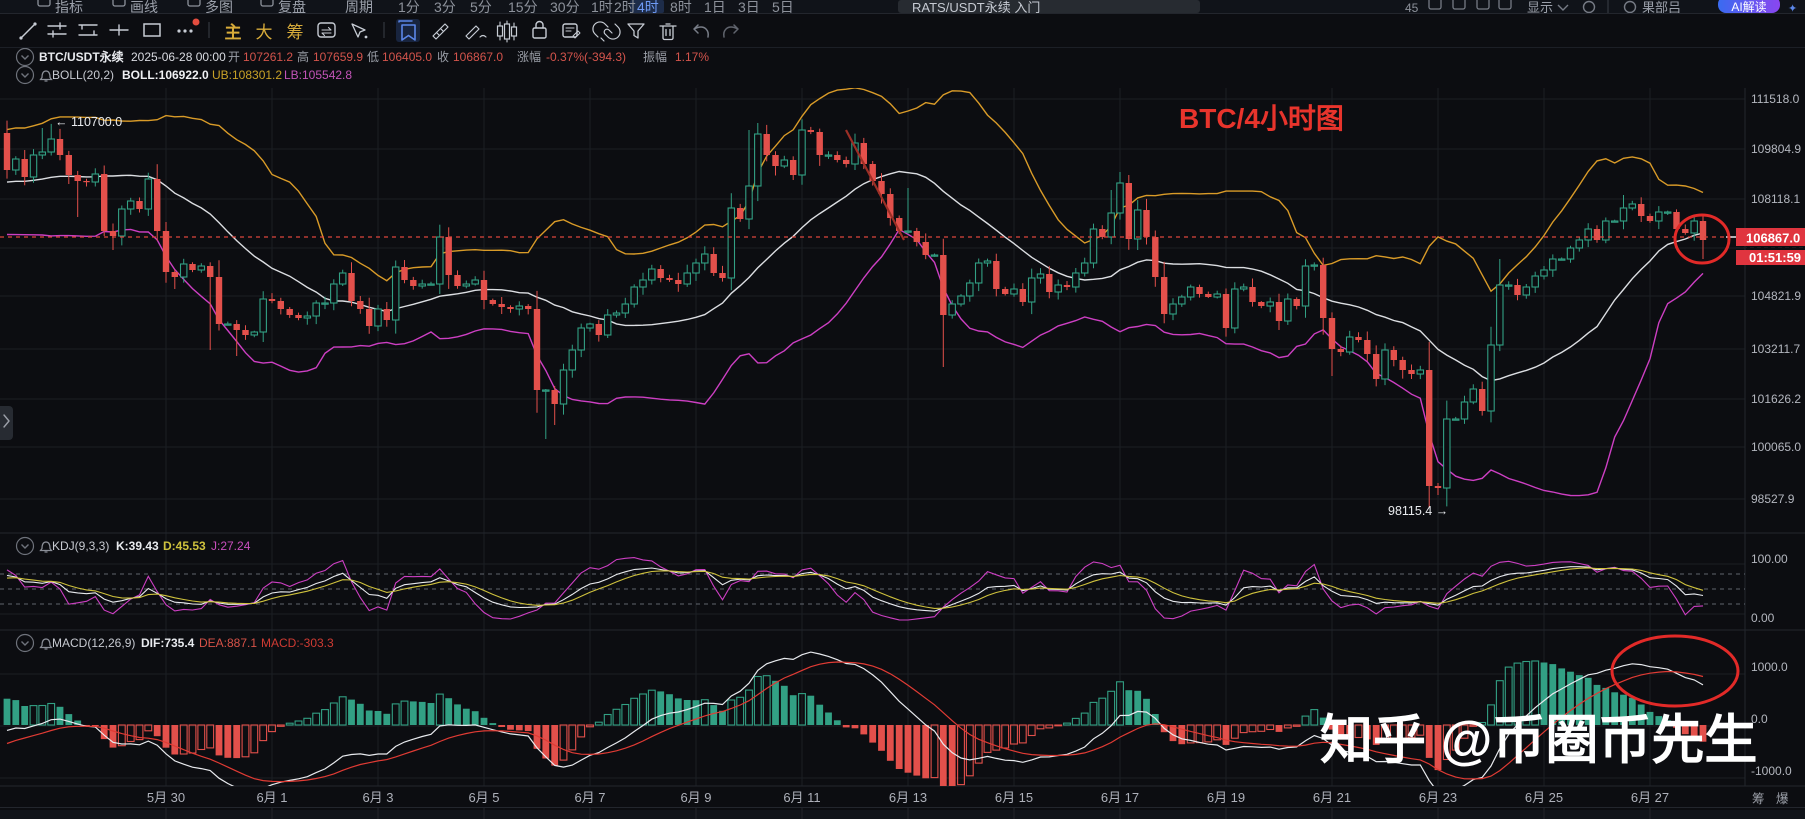  Describe the element at coordinates (1544, 797) in the screenshot. I see `svg-text: 6月 25` at that location.